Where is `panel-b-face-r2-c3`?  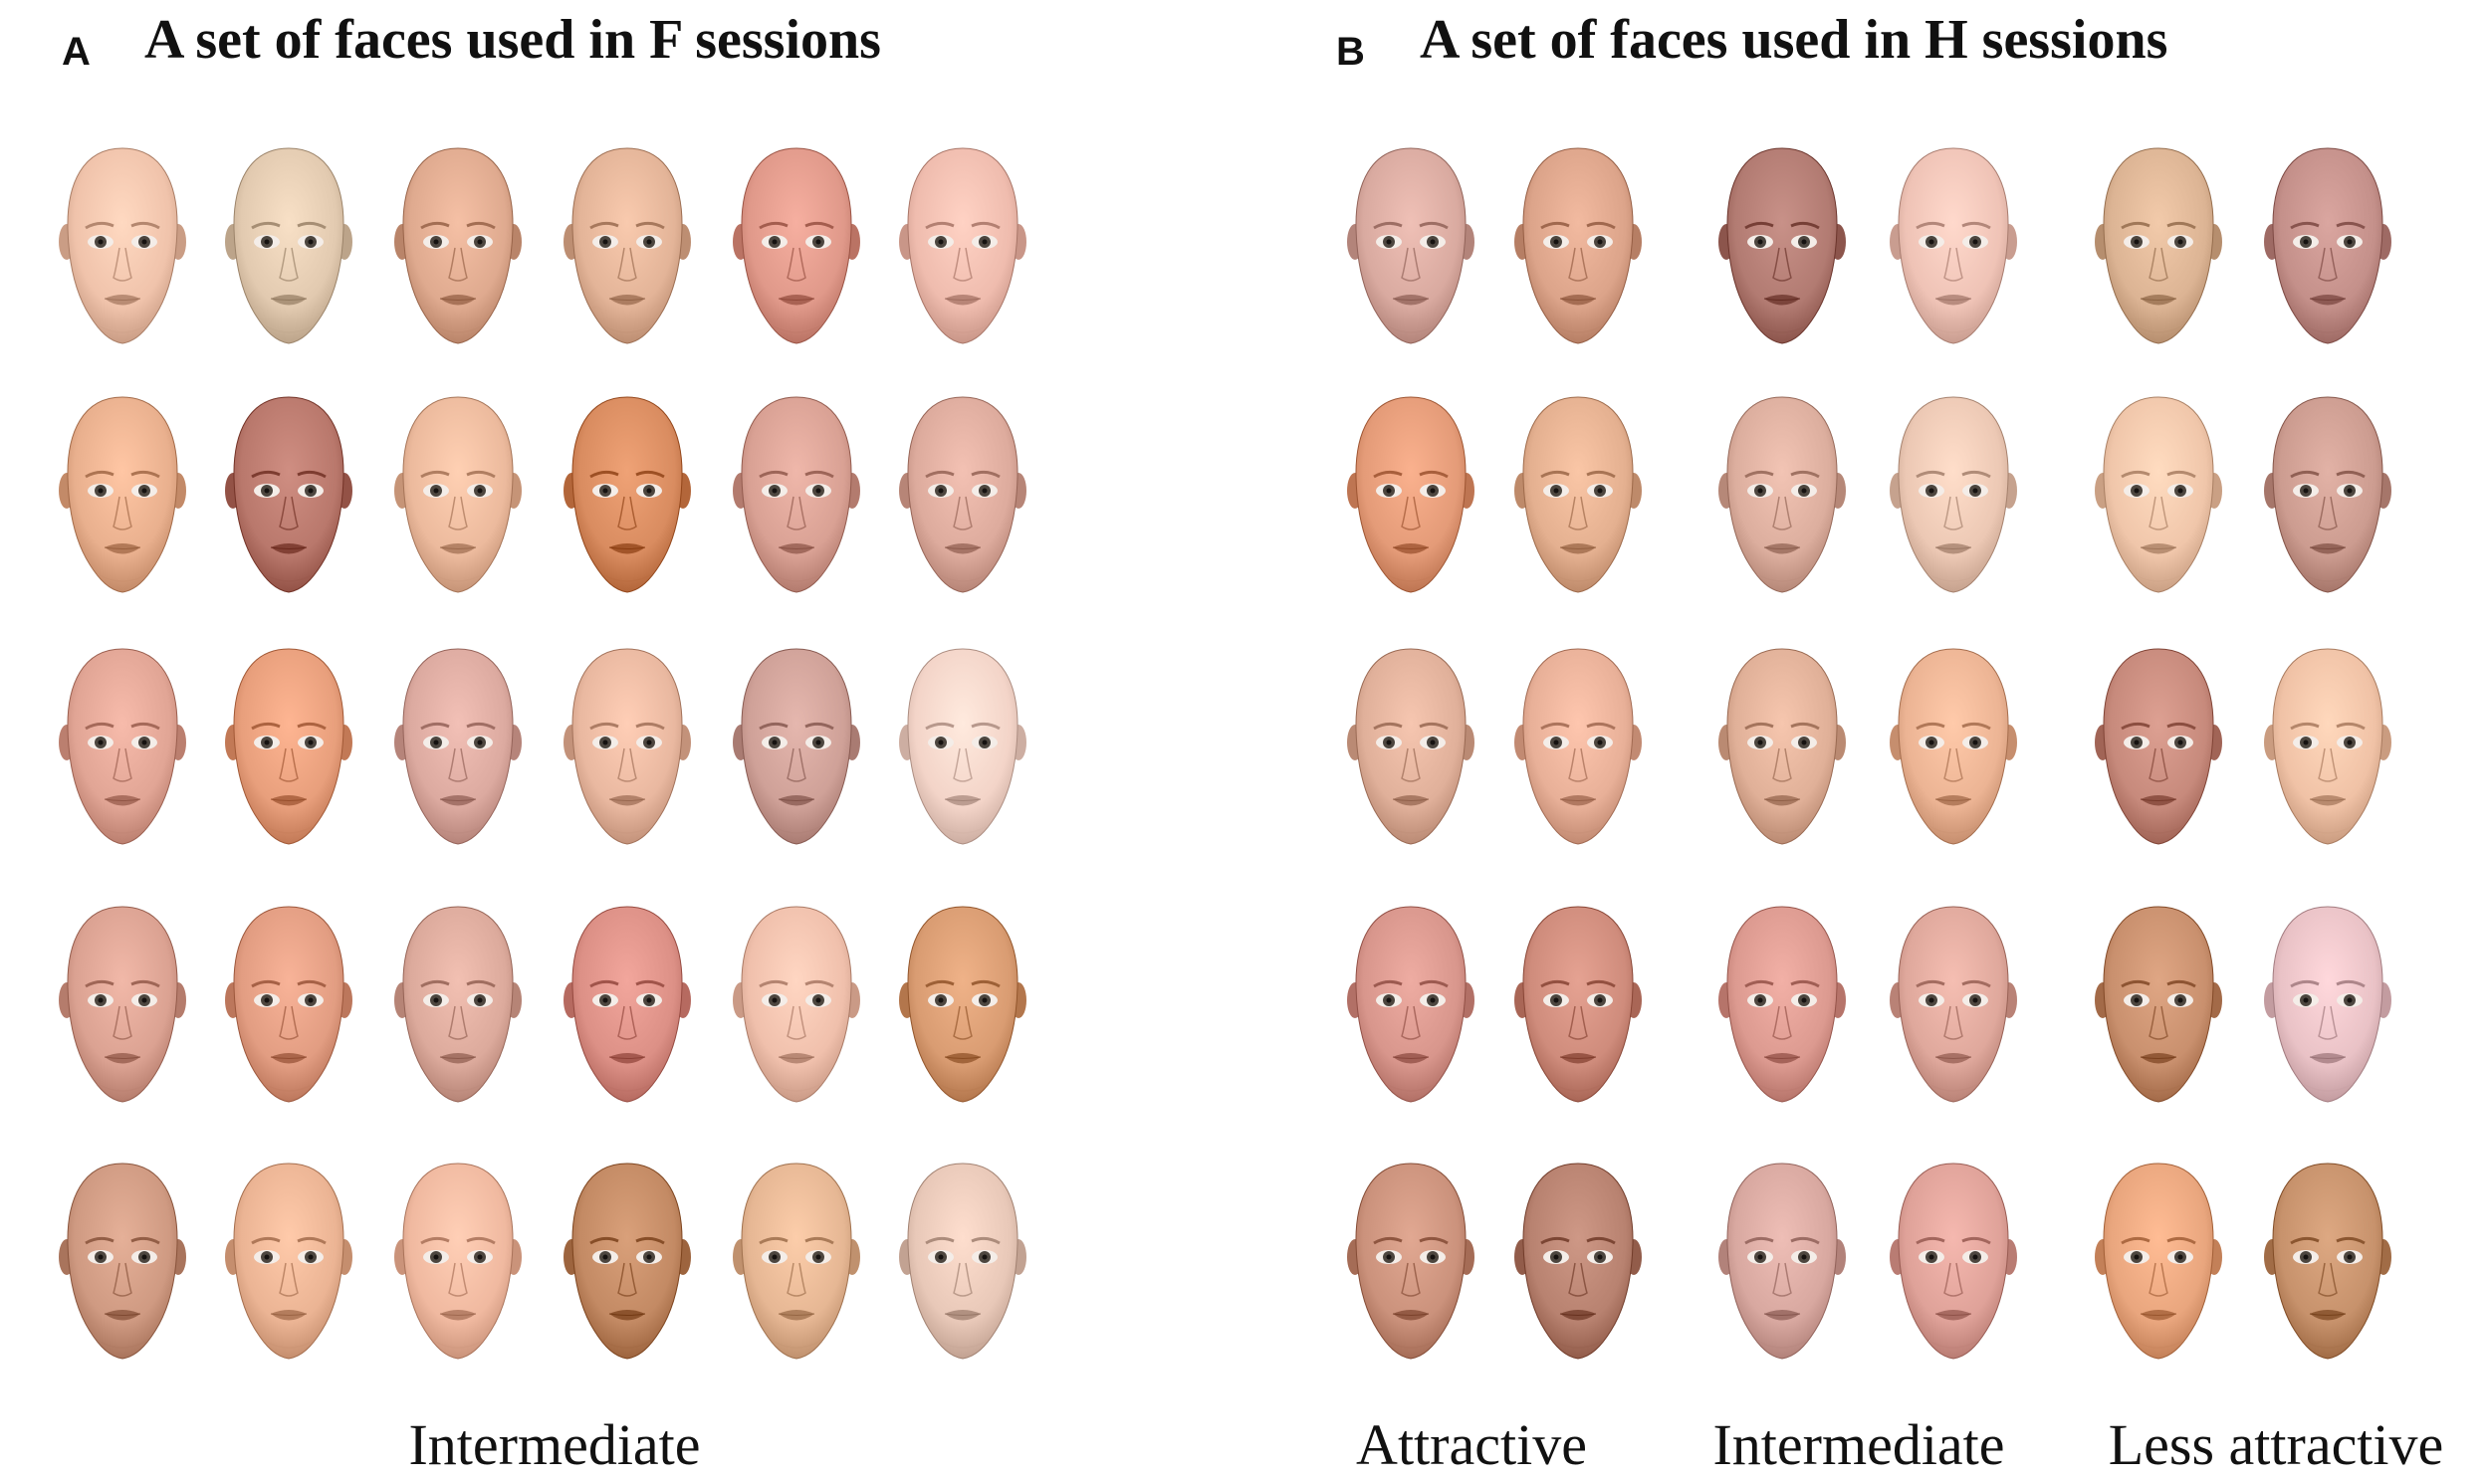 panel-b-face-r2-c3 is located at coordinates (1782, 495).